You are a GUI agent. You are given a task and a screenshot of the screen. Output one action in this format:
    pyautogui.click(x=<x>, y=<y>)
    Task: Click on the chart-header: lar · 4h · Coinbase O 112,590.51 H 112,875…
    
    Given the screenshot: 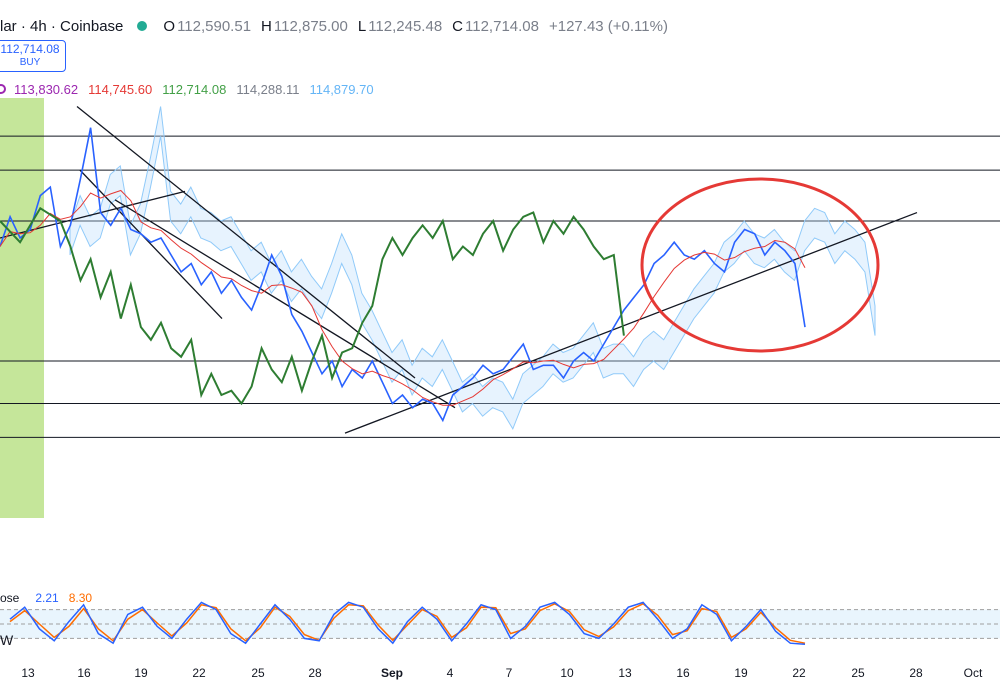 What is the action you would take?
    pyautogui.click(x=334, y=26)
    